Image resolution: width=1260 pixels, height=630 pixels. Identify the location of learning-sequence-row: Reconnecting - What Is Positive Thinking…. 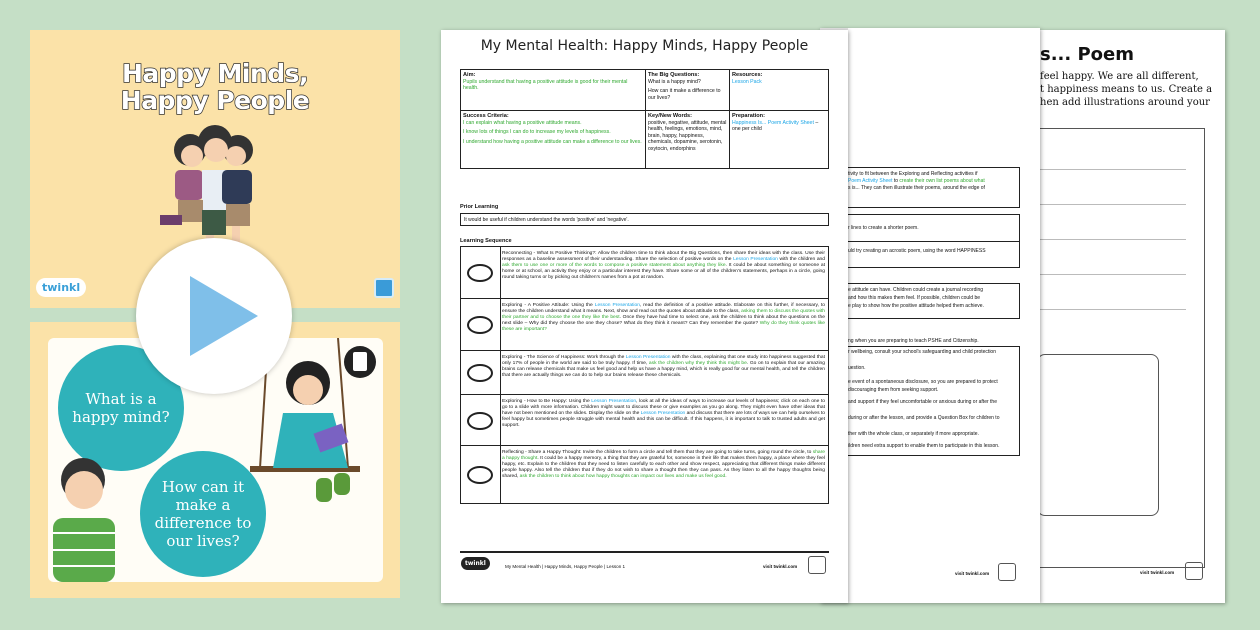
(644, 273).